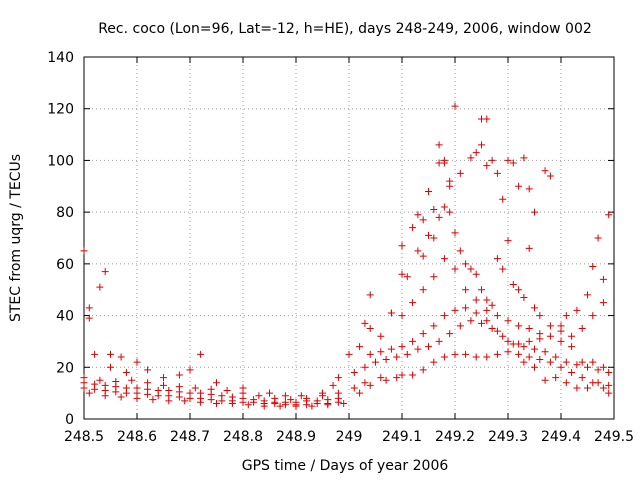 Image resolution: width=640 pixels, height=480 pixels. Describe the element at coordinates (60, 110) in the screenshot. I see `y-tick-label: 120` at that location.